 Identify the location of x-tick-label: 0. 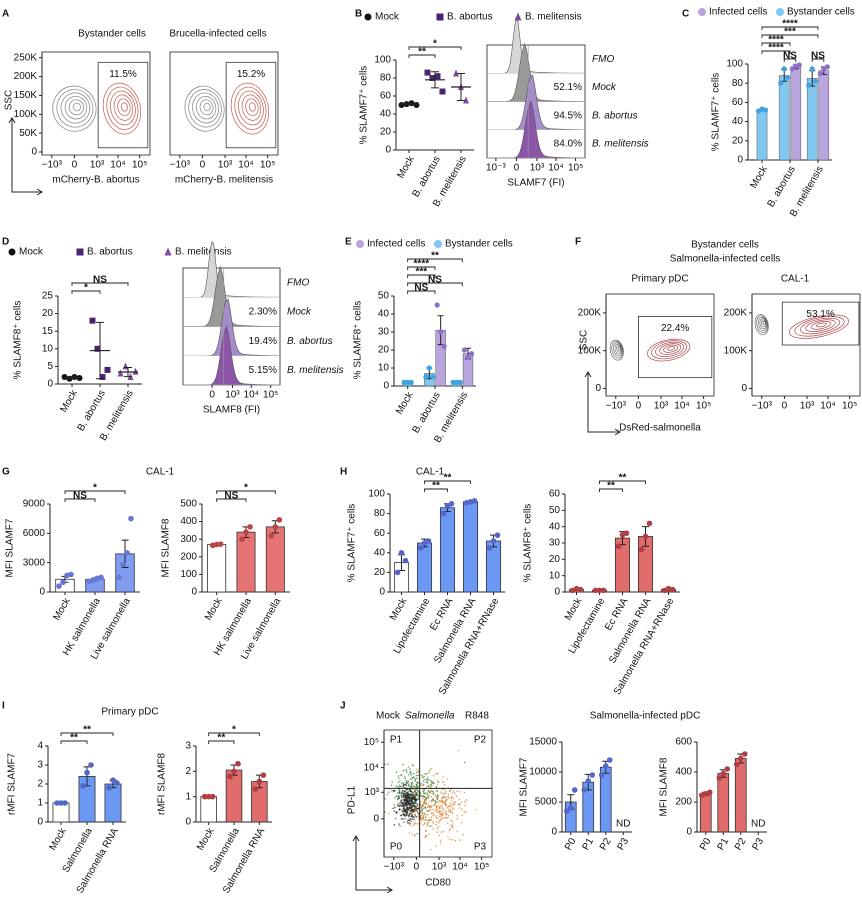
(785, 406).